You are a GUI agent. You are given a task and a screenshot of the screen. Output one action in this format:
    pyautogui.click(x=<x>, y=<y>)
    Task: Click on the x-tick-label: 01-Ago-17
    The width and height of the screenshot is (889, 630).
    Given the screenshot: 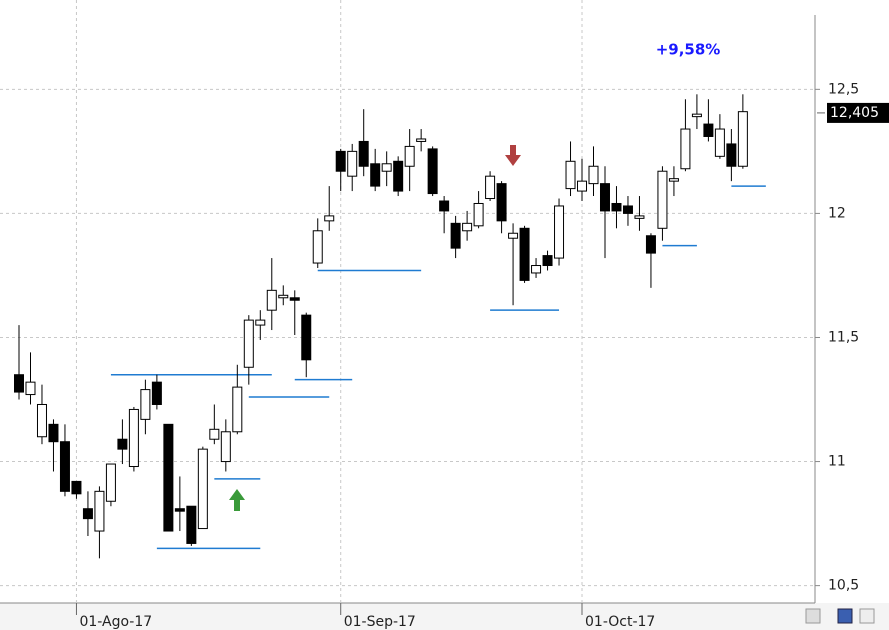 What is the action you would take?
    pyautogui.click(x=115, y=622)
    